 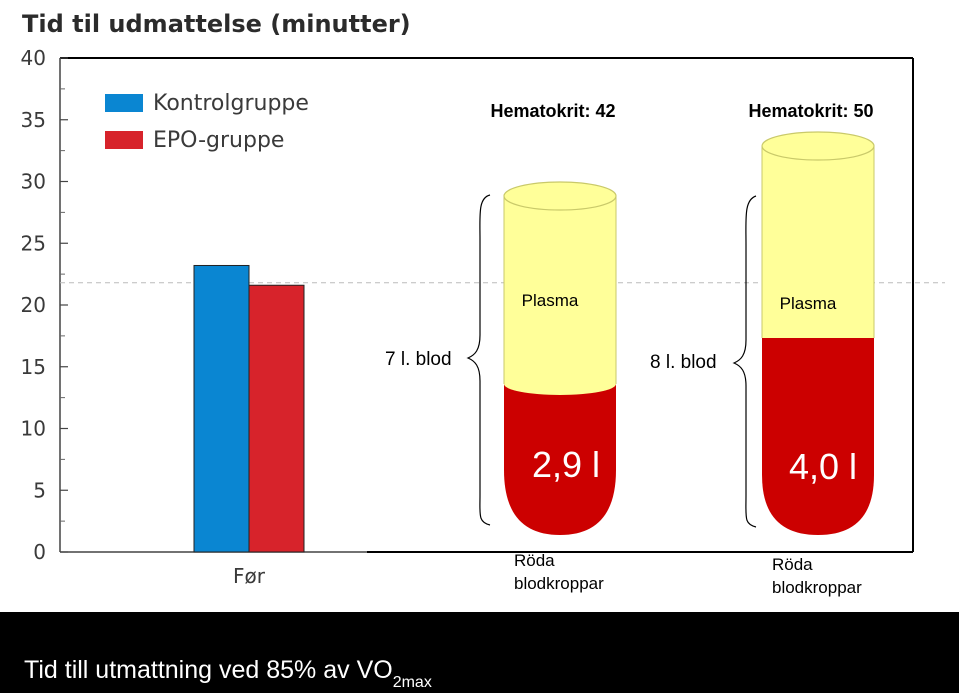 I want to click on y-tick-label: 35, so click(x=33, y=120).